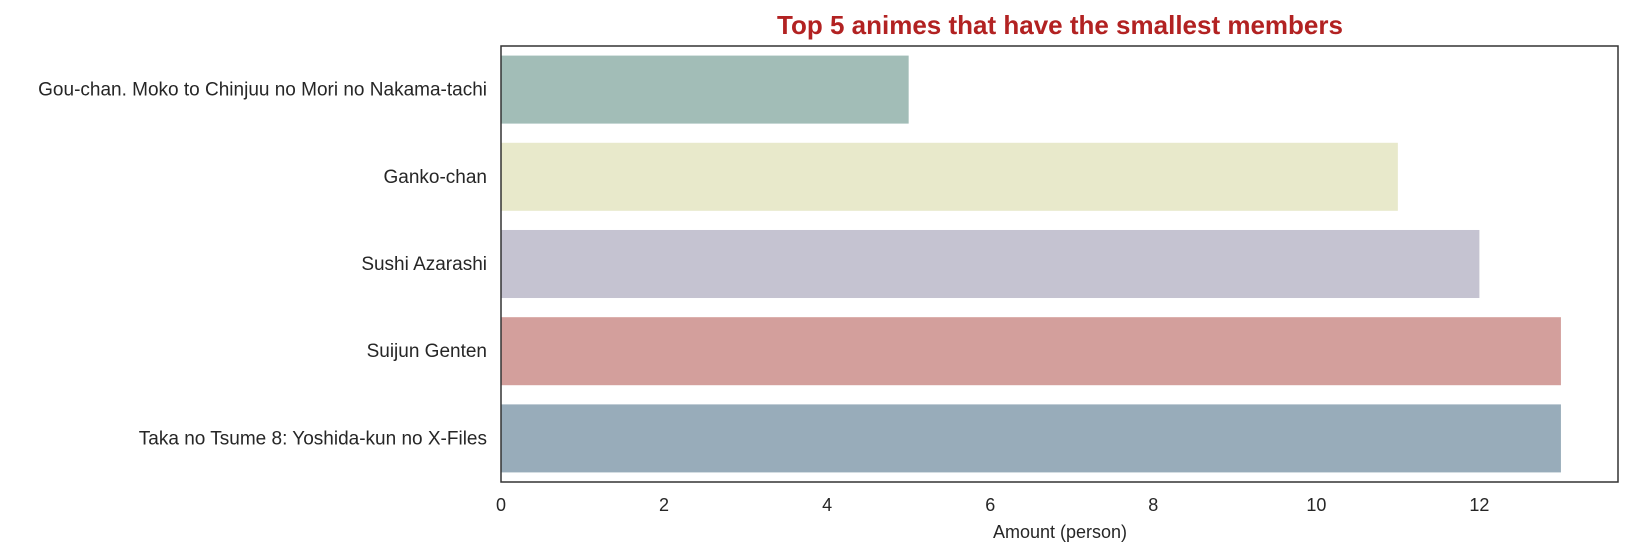 The width and height of the screenshot is (1631, 555). Describe the element at coordinates (424, 264) in the screenshot. I see `y-tick-label: Sushi Azarashi` at that location.